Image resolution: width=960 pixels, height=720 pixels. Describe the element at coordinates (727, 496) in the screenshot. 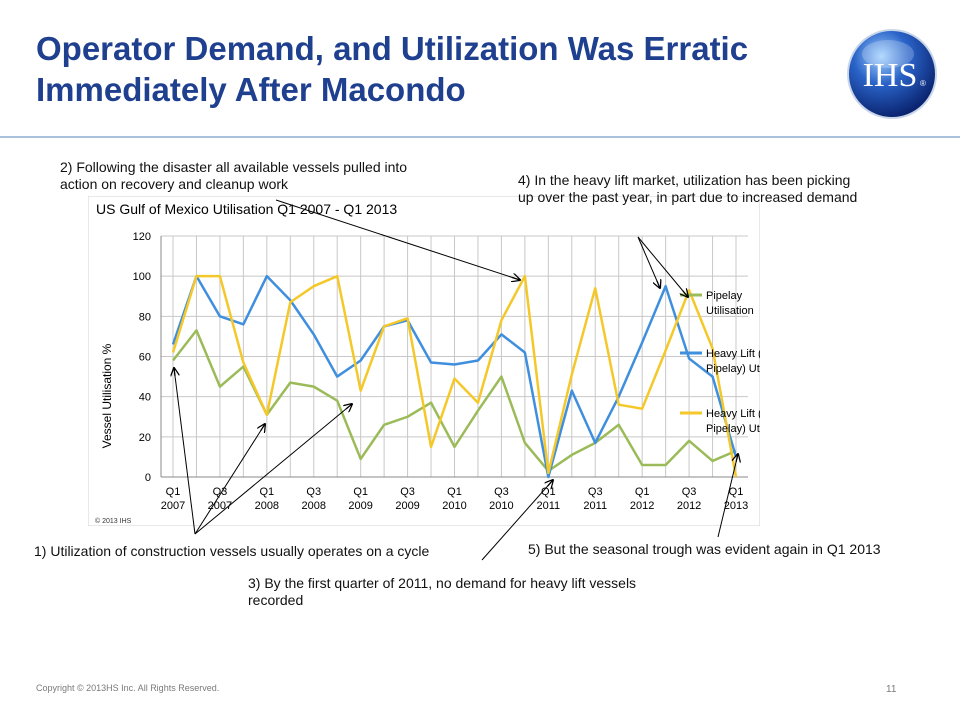

I see `arrow-note5` at that location.